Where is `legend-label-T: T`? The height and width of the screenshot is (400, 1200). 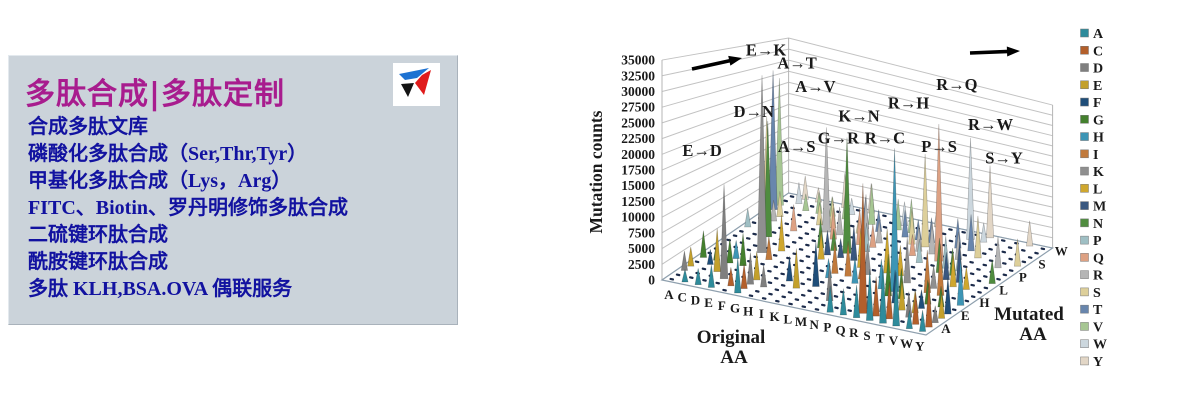 legend-label-T: T is located at coordinates (1098, 310).